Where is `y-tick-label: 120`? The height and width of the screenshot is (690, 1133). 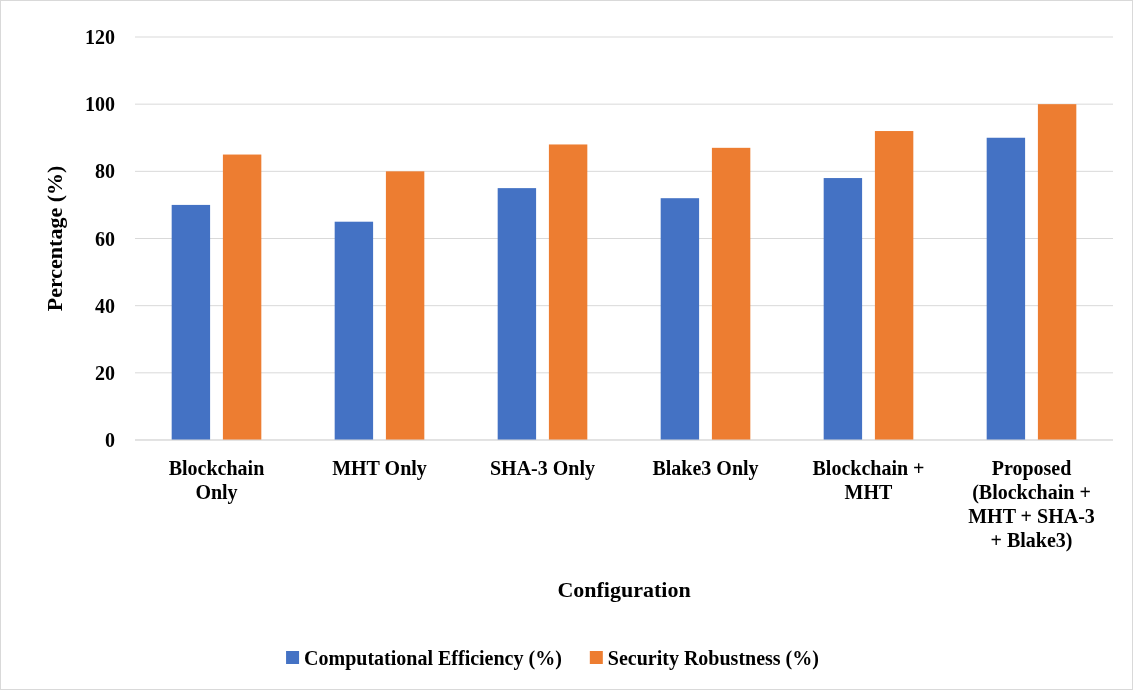
y-tick-label: 120 is located at coordinates (100, 37).